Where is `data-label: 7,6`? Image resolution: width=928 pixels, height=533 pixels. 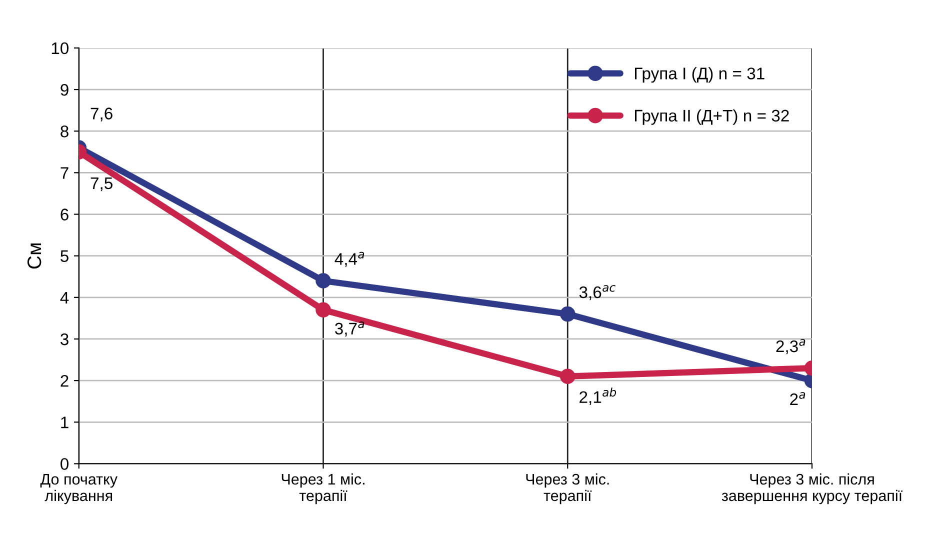 data-label: 7,6 is located at coordinates (101, 115).